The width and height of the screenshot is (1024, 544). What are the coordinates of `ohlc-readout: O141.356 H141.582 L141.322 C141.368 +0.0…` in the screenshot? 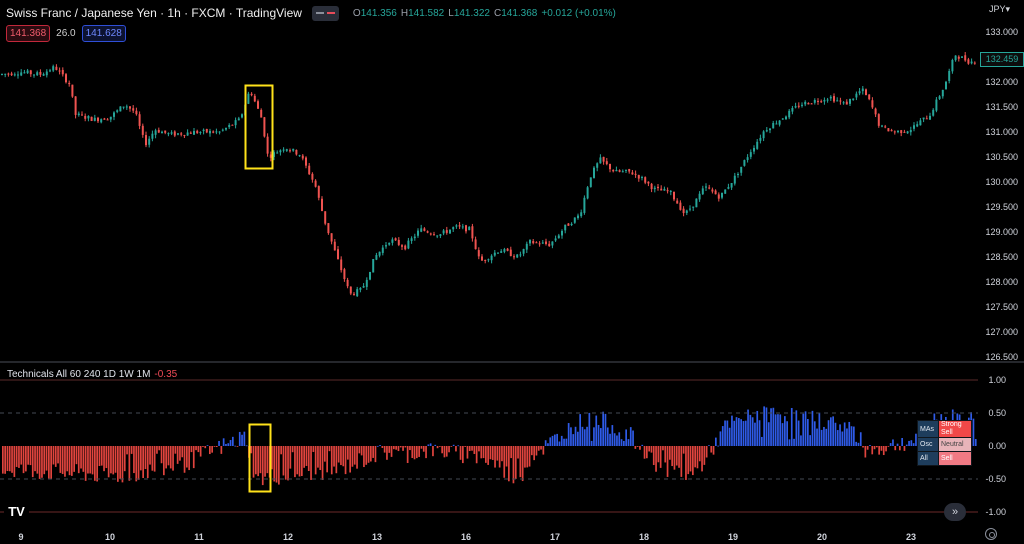 It's located at (484, 13).